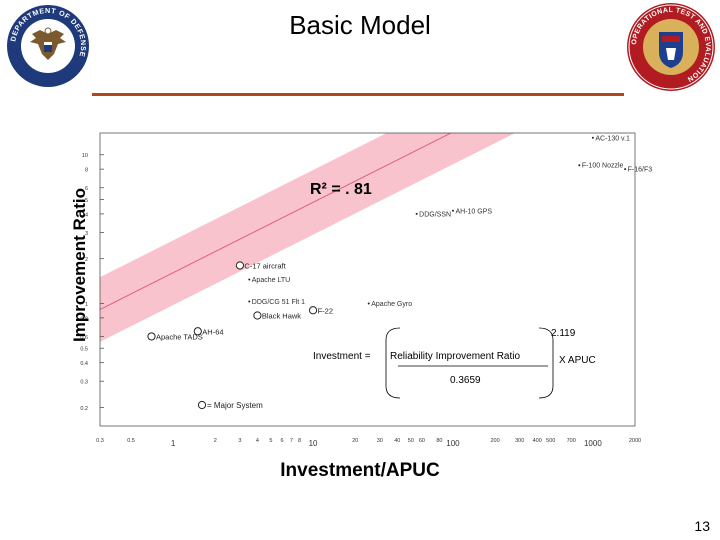  Describe the element at coordinates (453, 443) in the screenshot. I see `x-tick-label: 100` at that location.